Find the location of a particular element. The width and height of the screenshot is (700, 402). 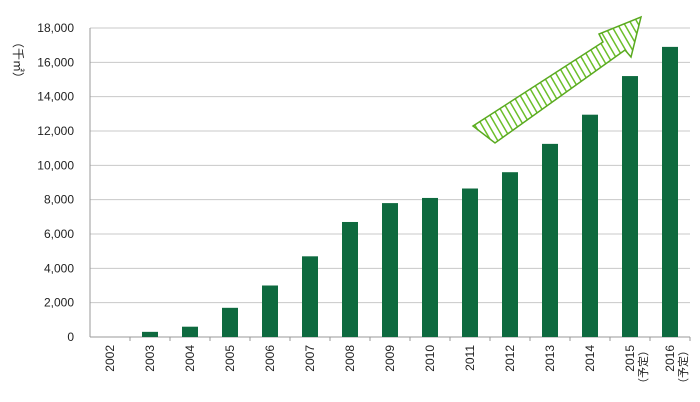

x-tick-label: 2013 is located at coordinates (550, 358).